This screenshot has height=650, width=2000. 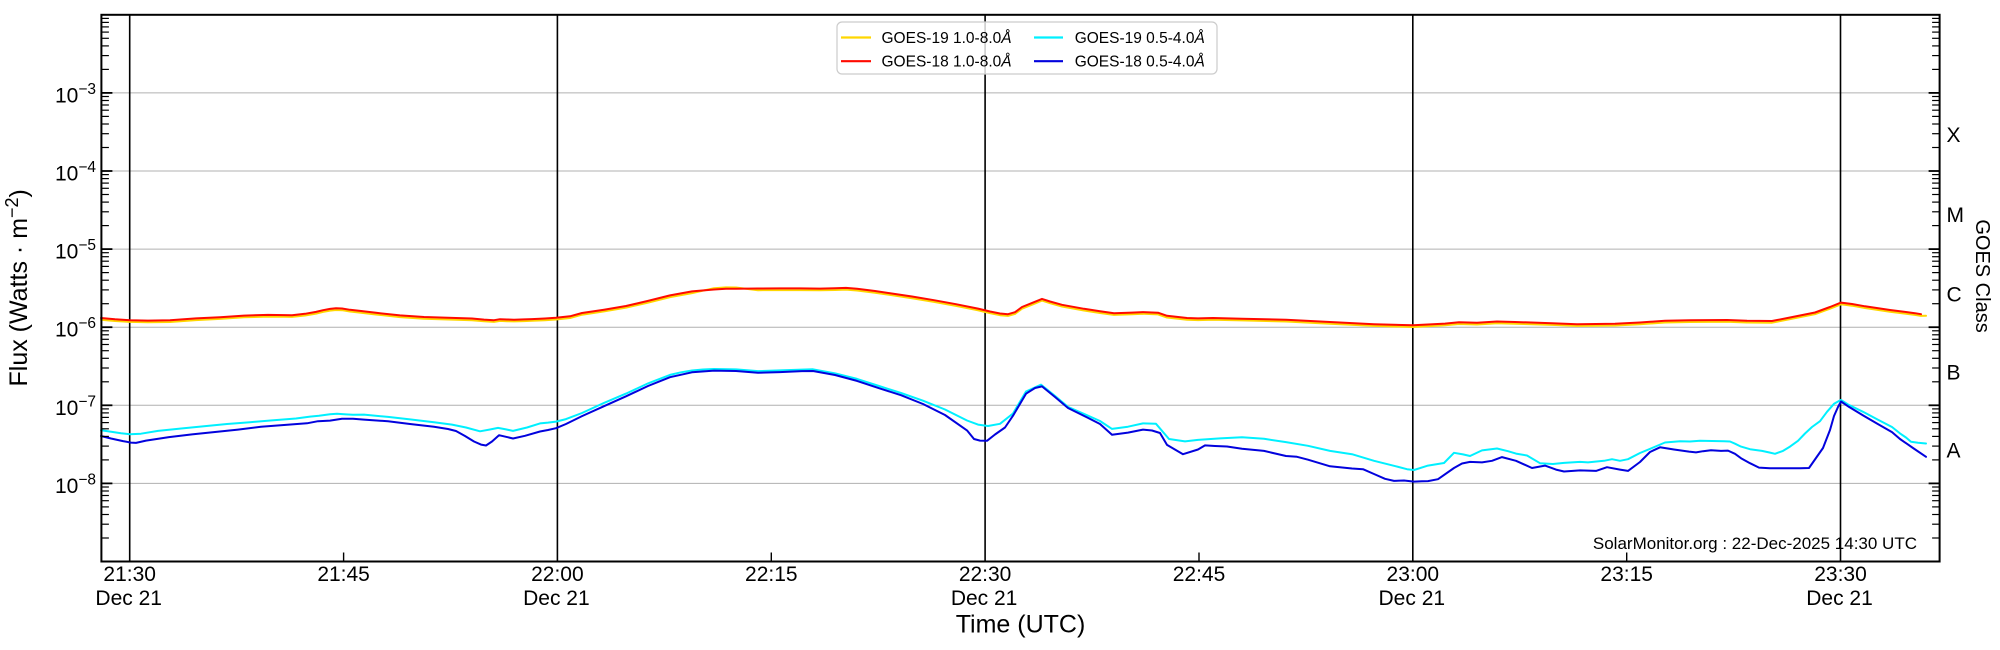 I want to click on svg-text: GOES-19 1.0-8.0Å, so click(x=947, y=38).